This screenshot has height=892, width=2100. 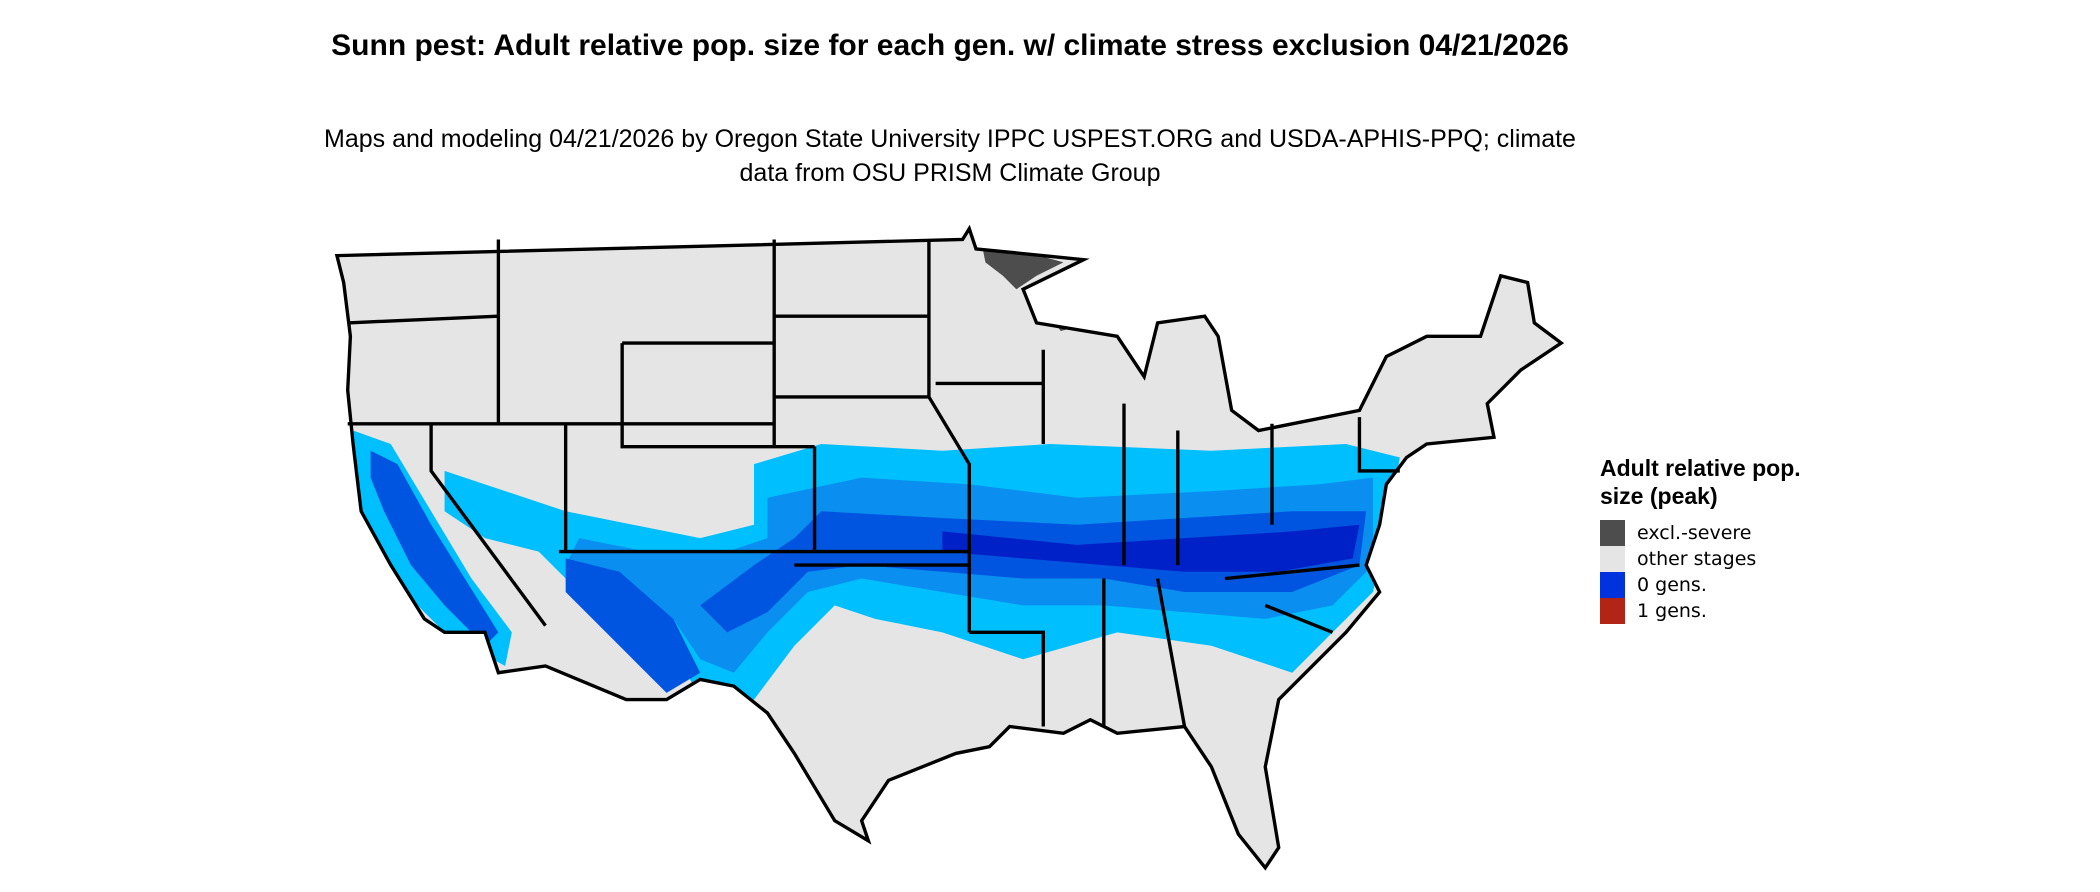 What do you see at coordinates (1700, 482) in the screenshot?
I see `legend-title: Adult relative pop. size (peak)` at bounding box center [1700, 482].